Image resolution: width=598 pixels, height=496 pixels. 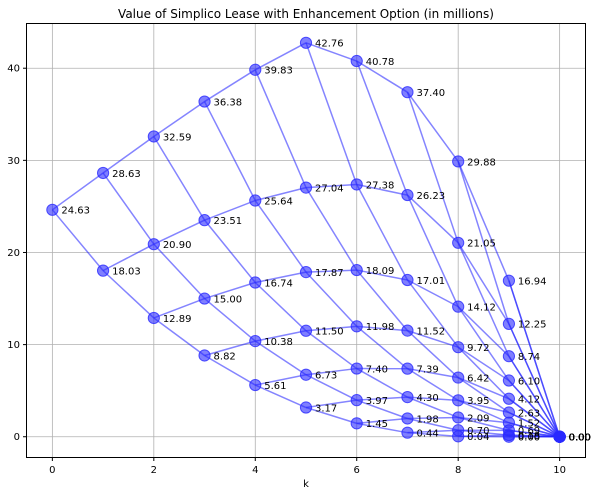 What do you see at coordinates (532, 281) in the screenshot?
I see `node-value-label: 16.94` at bounding box center [532, 281].